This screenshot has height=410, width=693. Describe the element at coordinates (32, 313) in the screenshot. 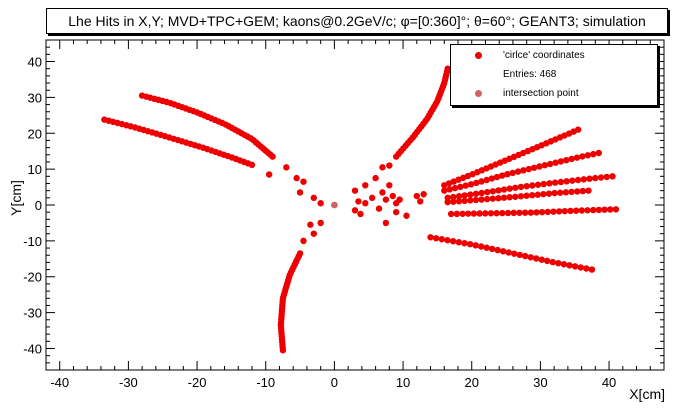

I see `y-tick-label: -30` at that location.